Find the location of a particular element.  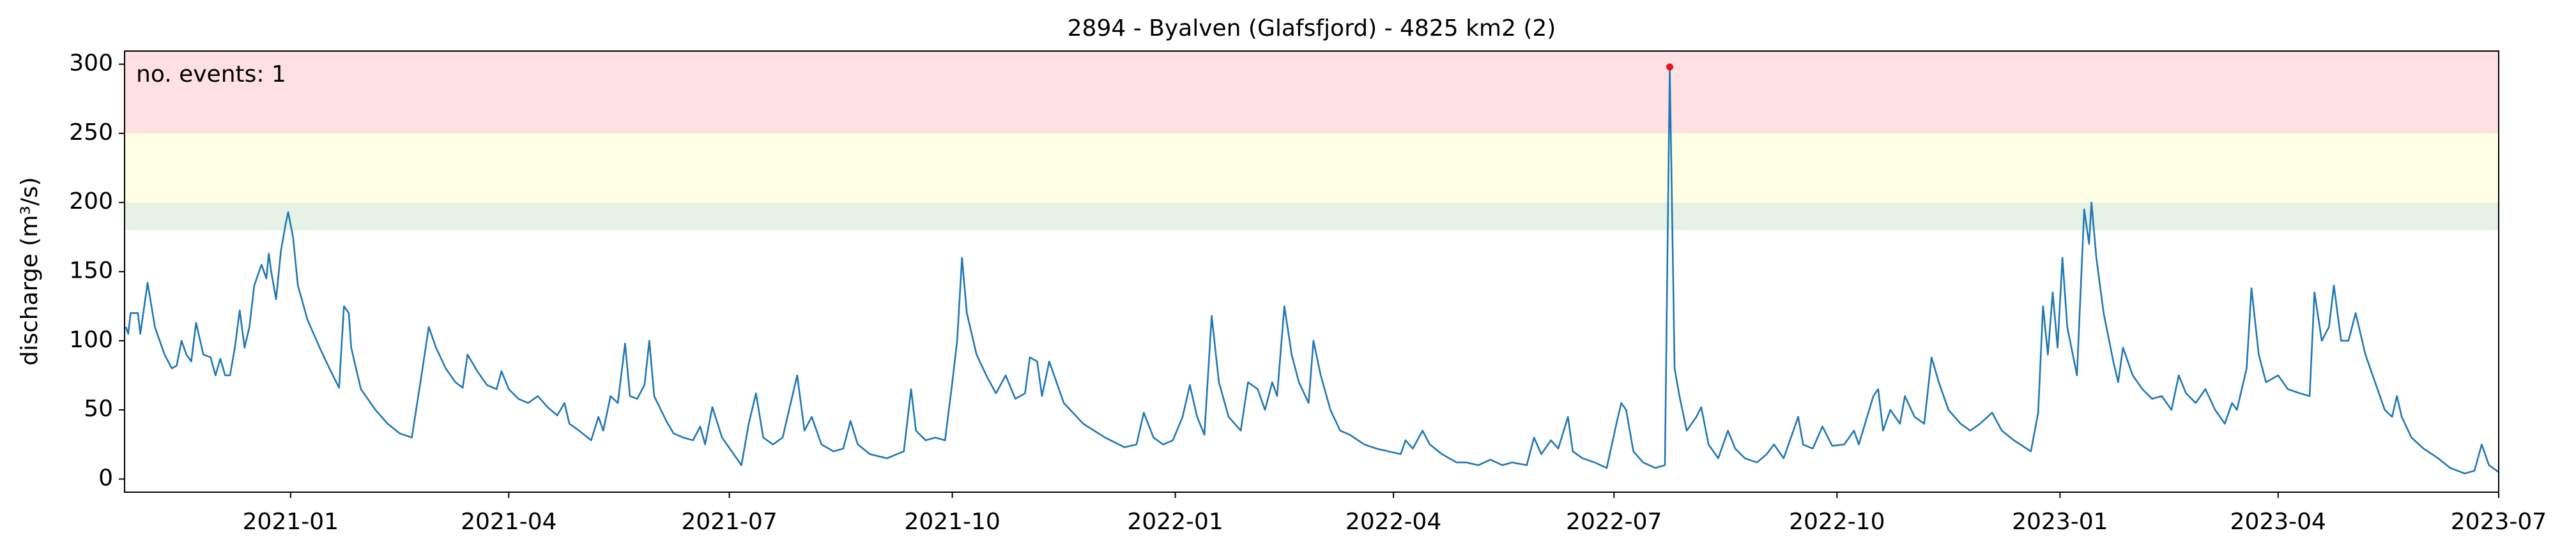

x-tick-label: 2021-04 is located at coordinates (508, 522).